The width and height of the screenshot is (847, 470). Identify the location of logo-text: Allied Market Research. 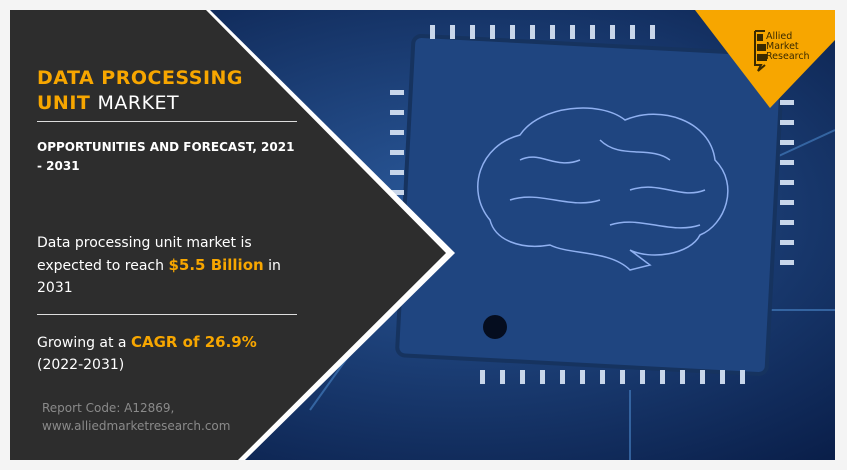
(788, 46).